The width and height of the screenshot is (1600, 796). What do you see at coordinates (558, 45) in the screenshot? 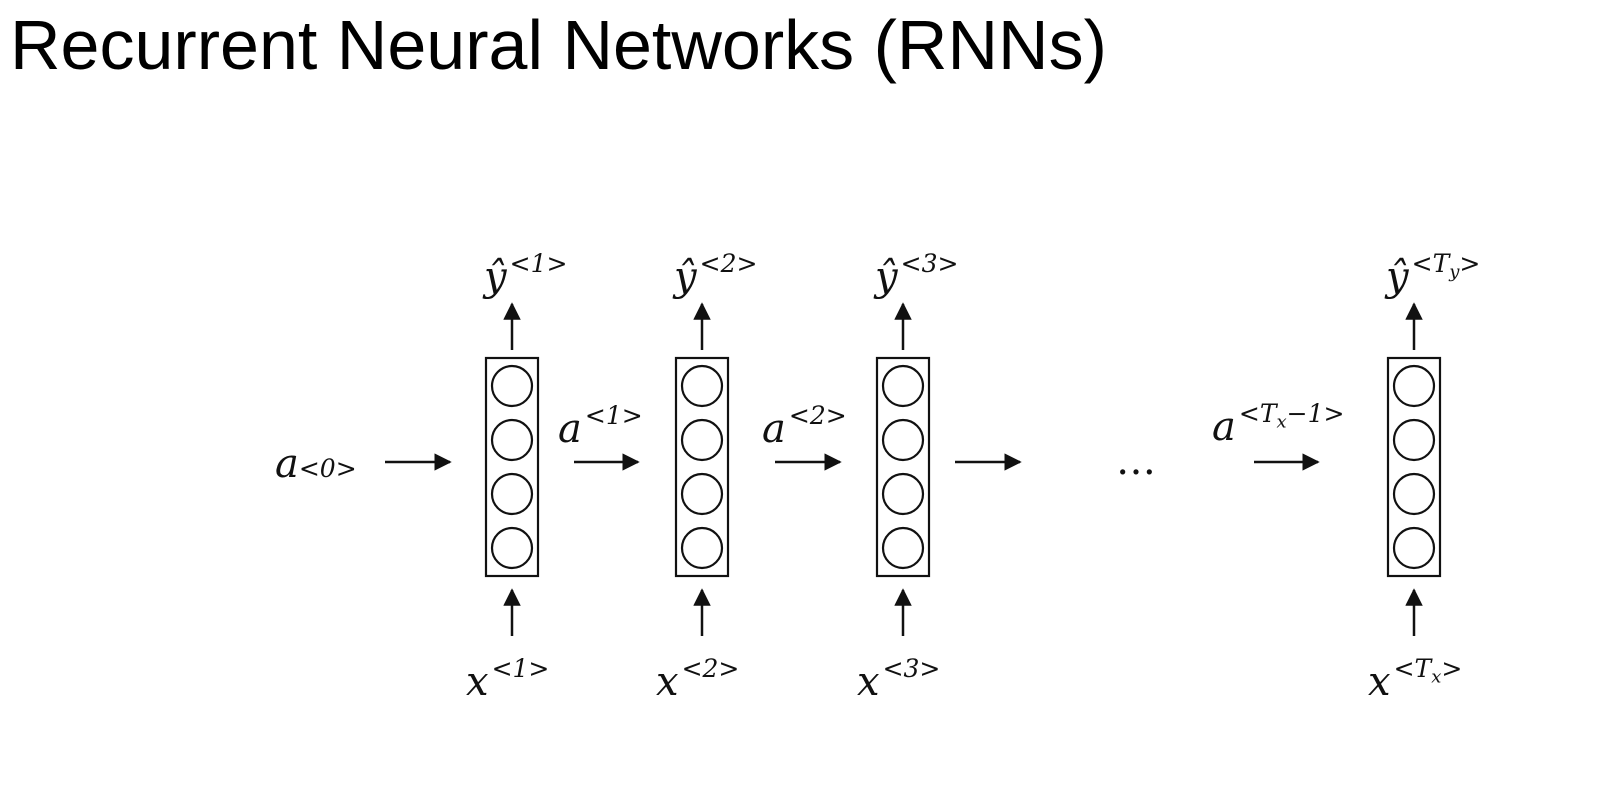
I see `slide-title: Recurrent Neural Networks (RNNs)` at bounding box center [558, 45].